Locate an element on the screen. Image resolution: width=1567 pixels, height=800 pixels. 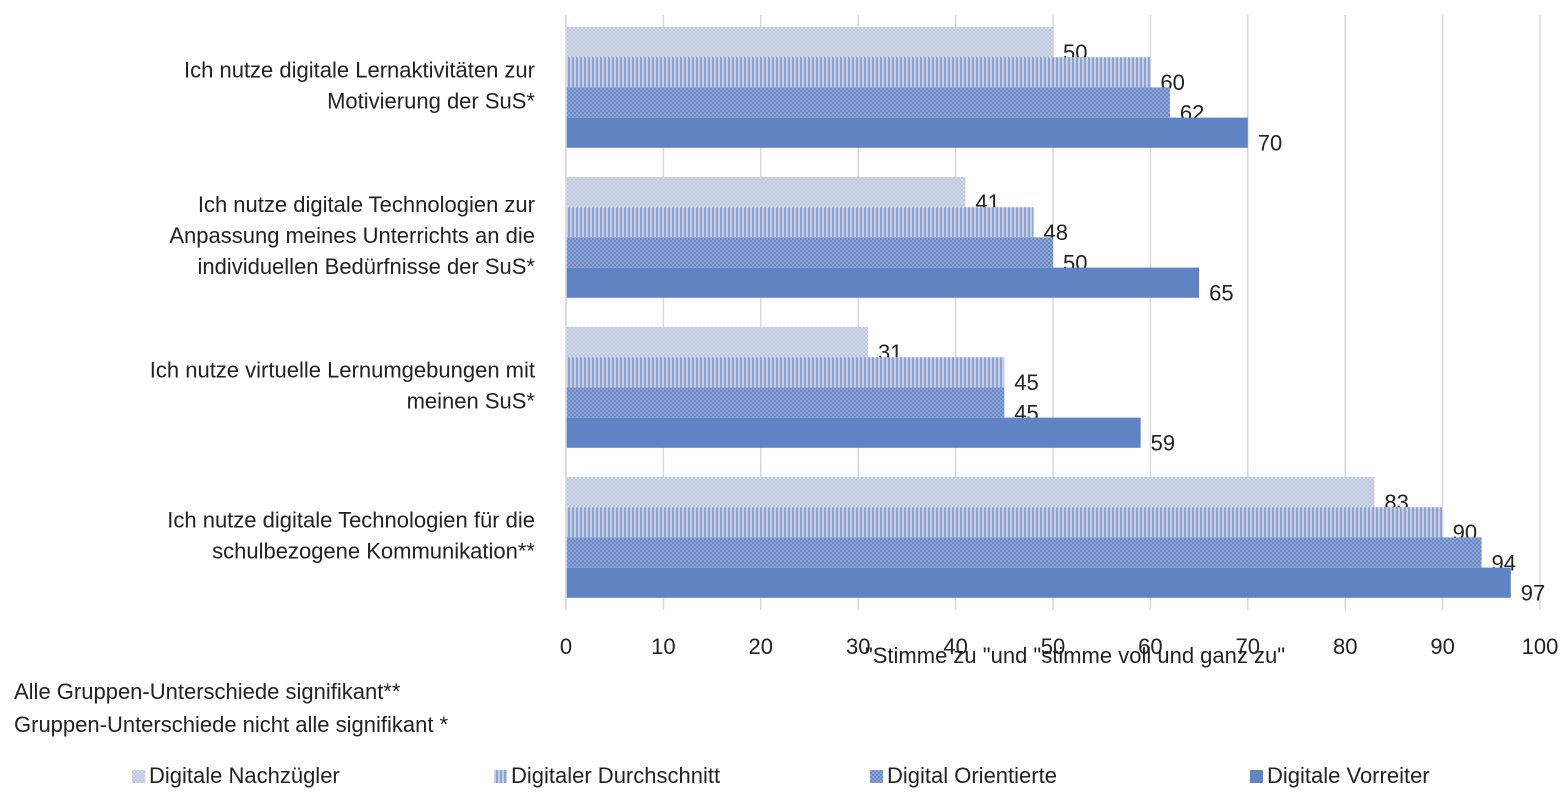
category-label: individuellen Bedürfnisse der SuS* is located at coordinates (366, 266).